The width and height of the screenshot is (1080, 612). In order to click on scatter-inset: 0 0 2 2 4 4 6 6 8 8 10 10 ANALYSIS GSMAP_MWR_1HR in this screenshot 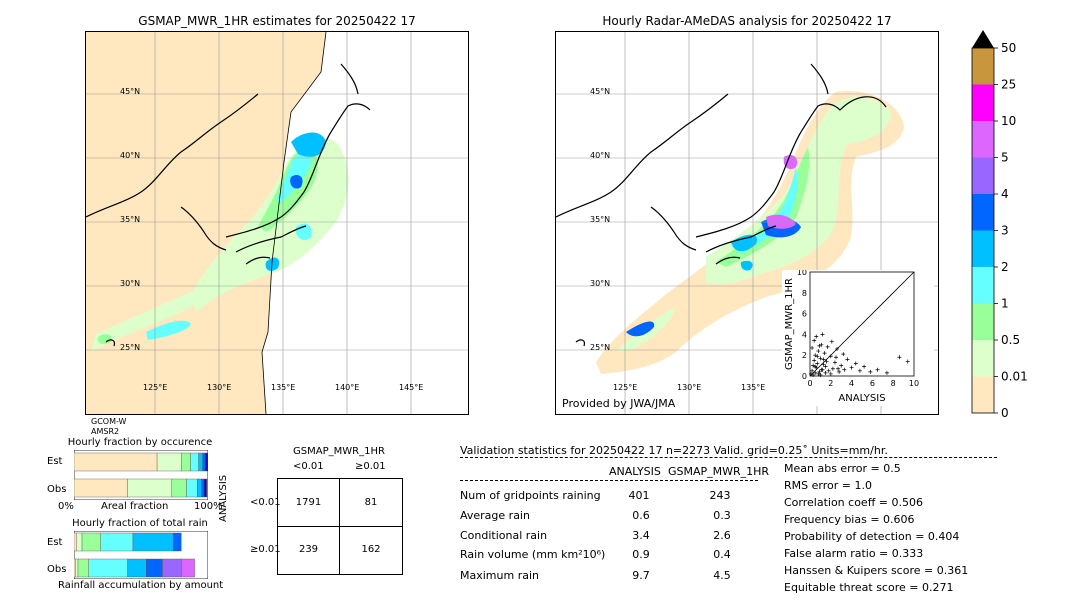, I will do `click(858, 337)`.